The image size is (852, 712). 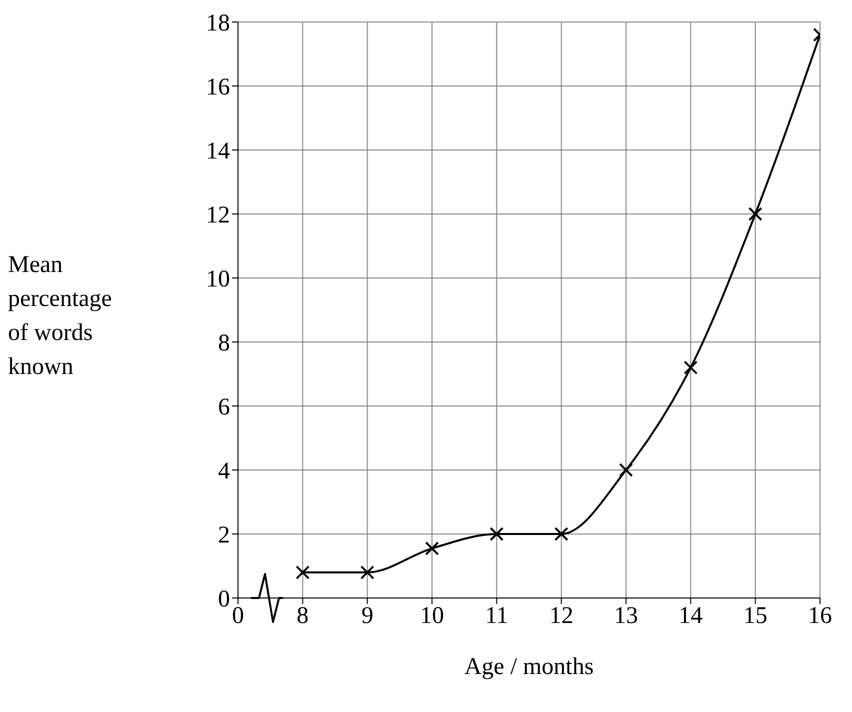 What do you see at coordinates (626, 616) in the screenshot?
I see `x-tick-label: 13` at bounding box center [626, 616].